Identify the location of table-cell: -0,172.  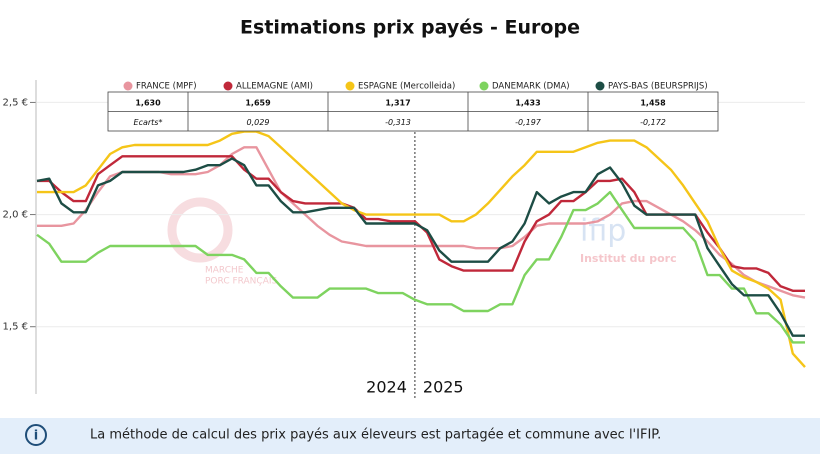
(653, 122).